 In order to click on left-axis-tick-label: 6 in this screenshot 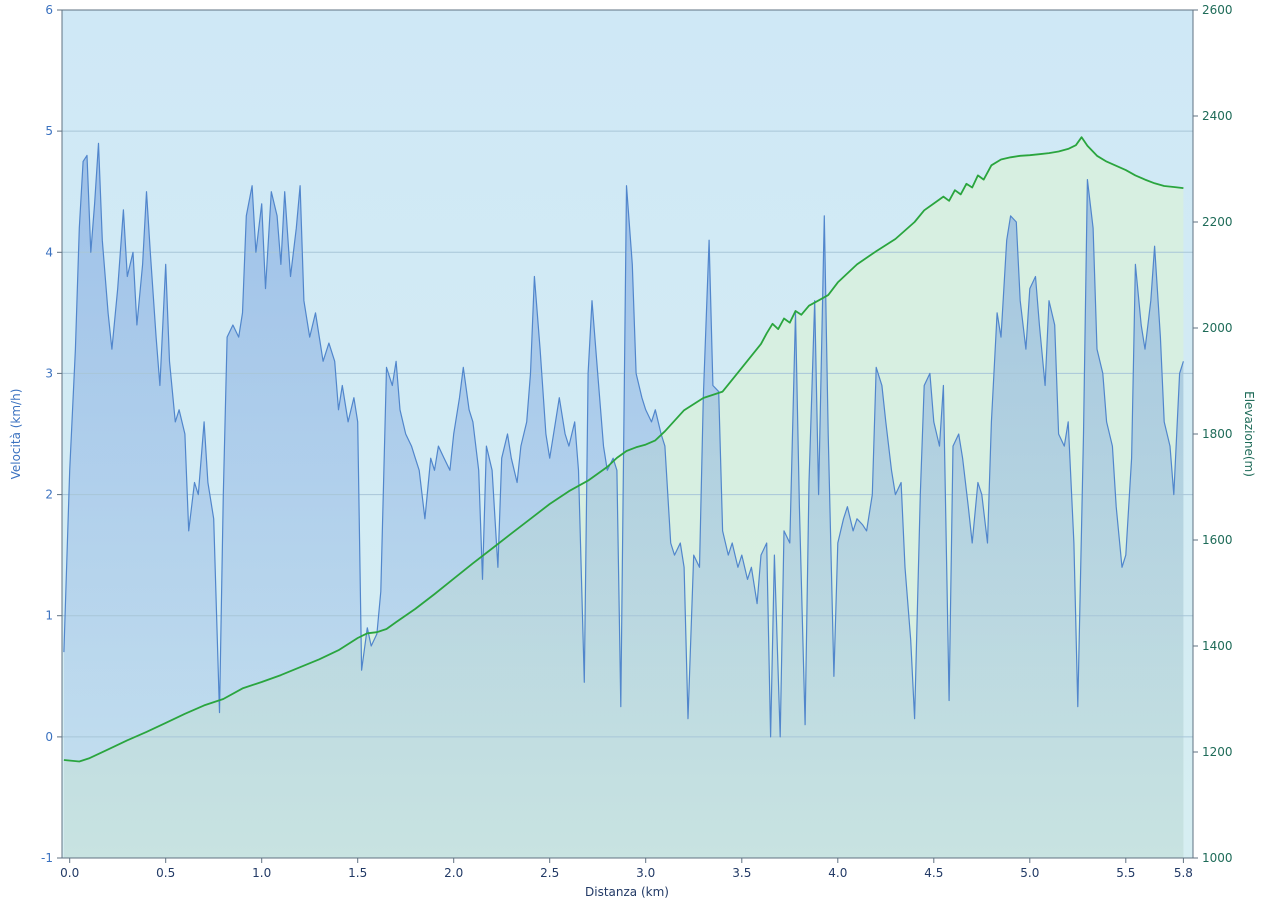, I will do `click(49, 10)`.